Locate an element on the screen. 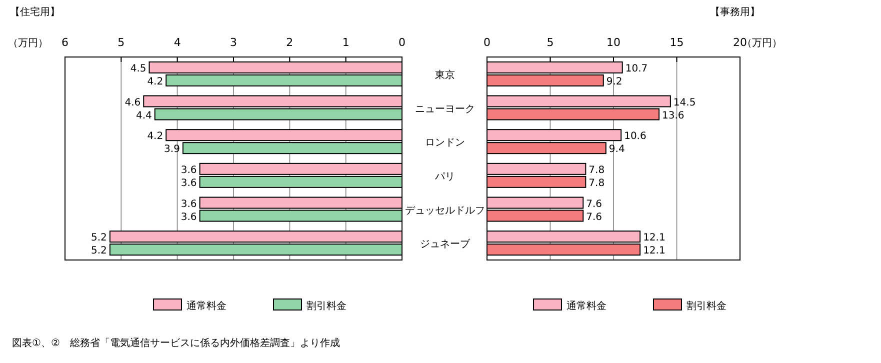 Image resolution: width=881 pixels, height=363 pixels. y-tick-label: 東京 is located at coordinates (445, 74).